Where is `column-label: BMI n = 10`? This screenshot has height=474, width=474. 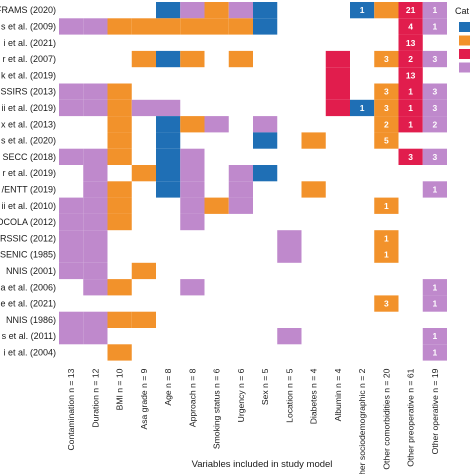 column-label: BMI n = 10 is located at coordinates (120, 389).